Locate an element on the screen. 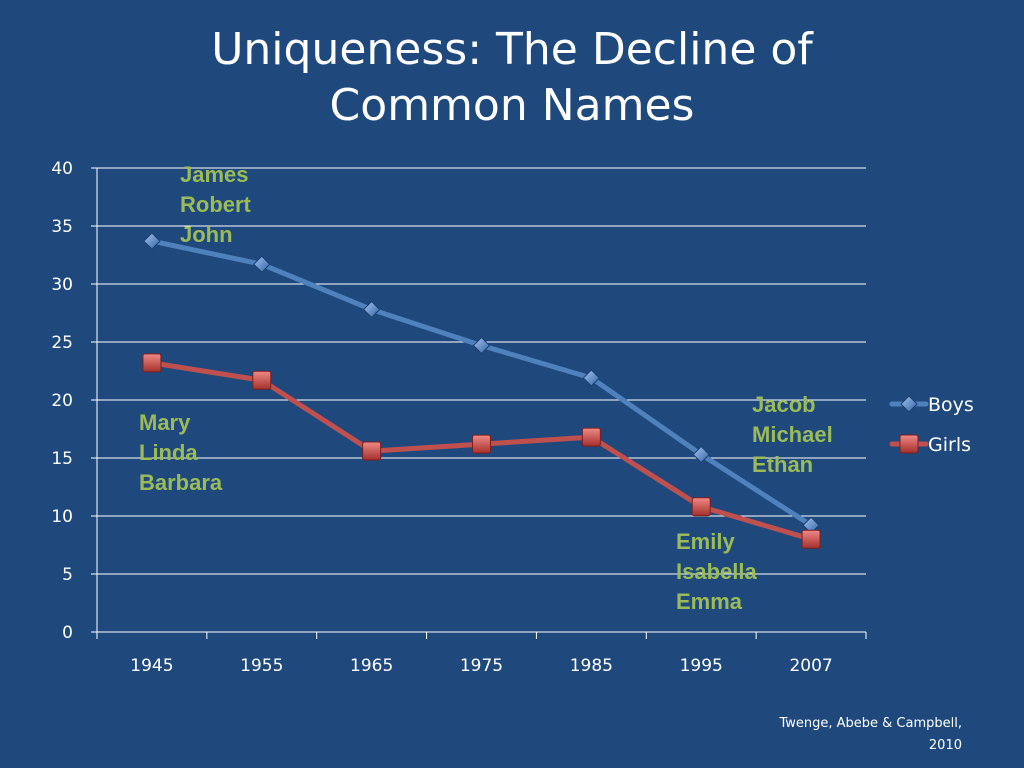 The width and height of the screenshot is (1024, 768). annotation-name: Barbara is located at coordinates (181, 482).